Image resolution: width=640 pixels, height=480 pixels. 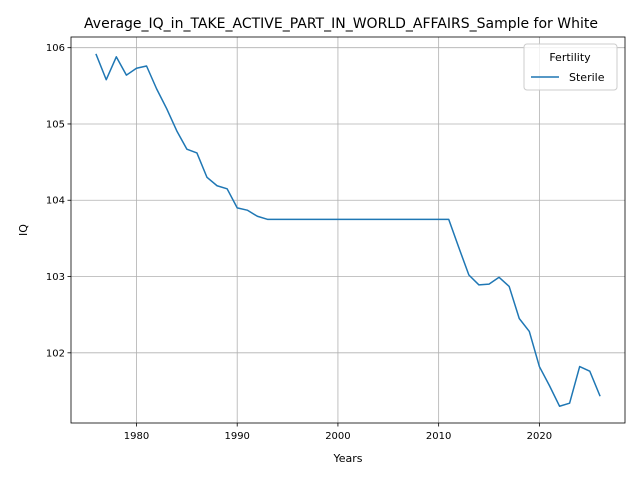 I want to click on y-axis-ticks: 102 103 104 105 106, so click(x=58, y=201).